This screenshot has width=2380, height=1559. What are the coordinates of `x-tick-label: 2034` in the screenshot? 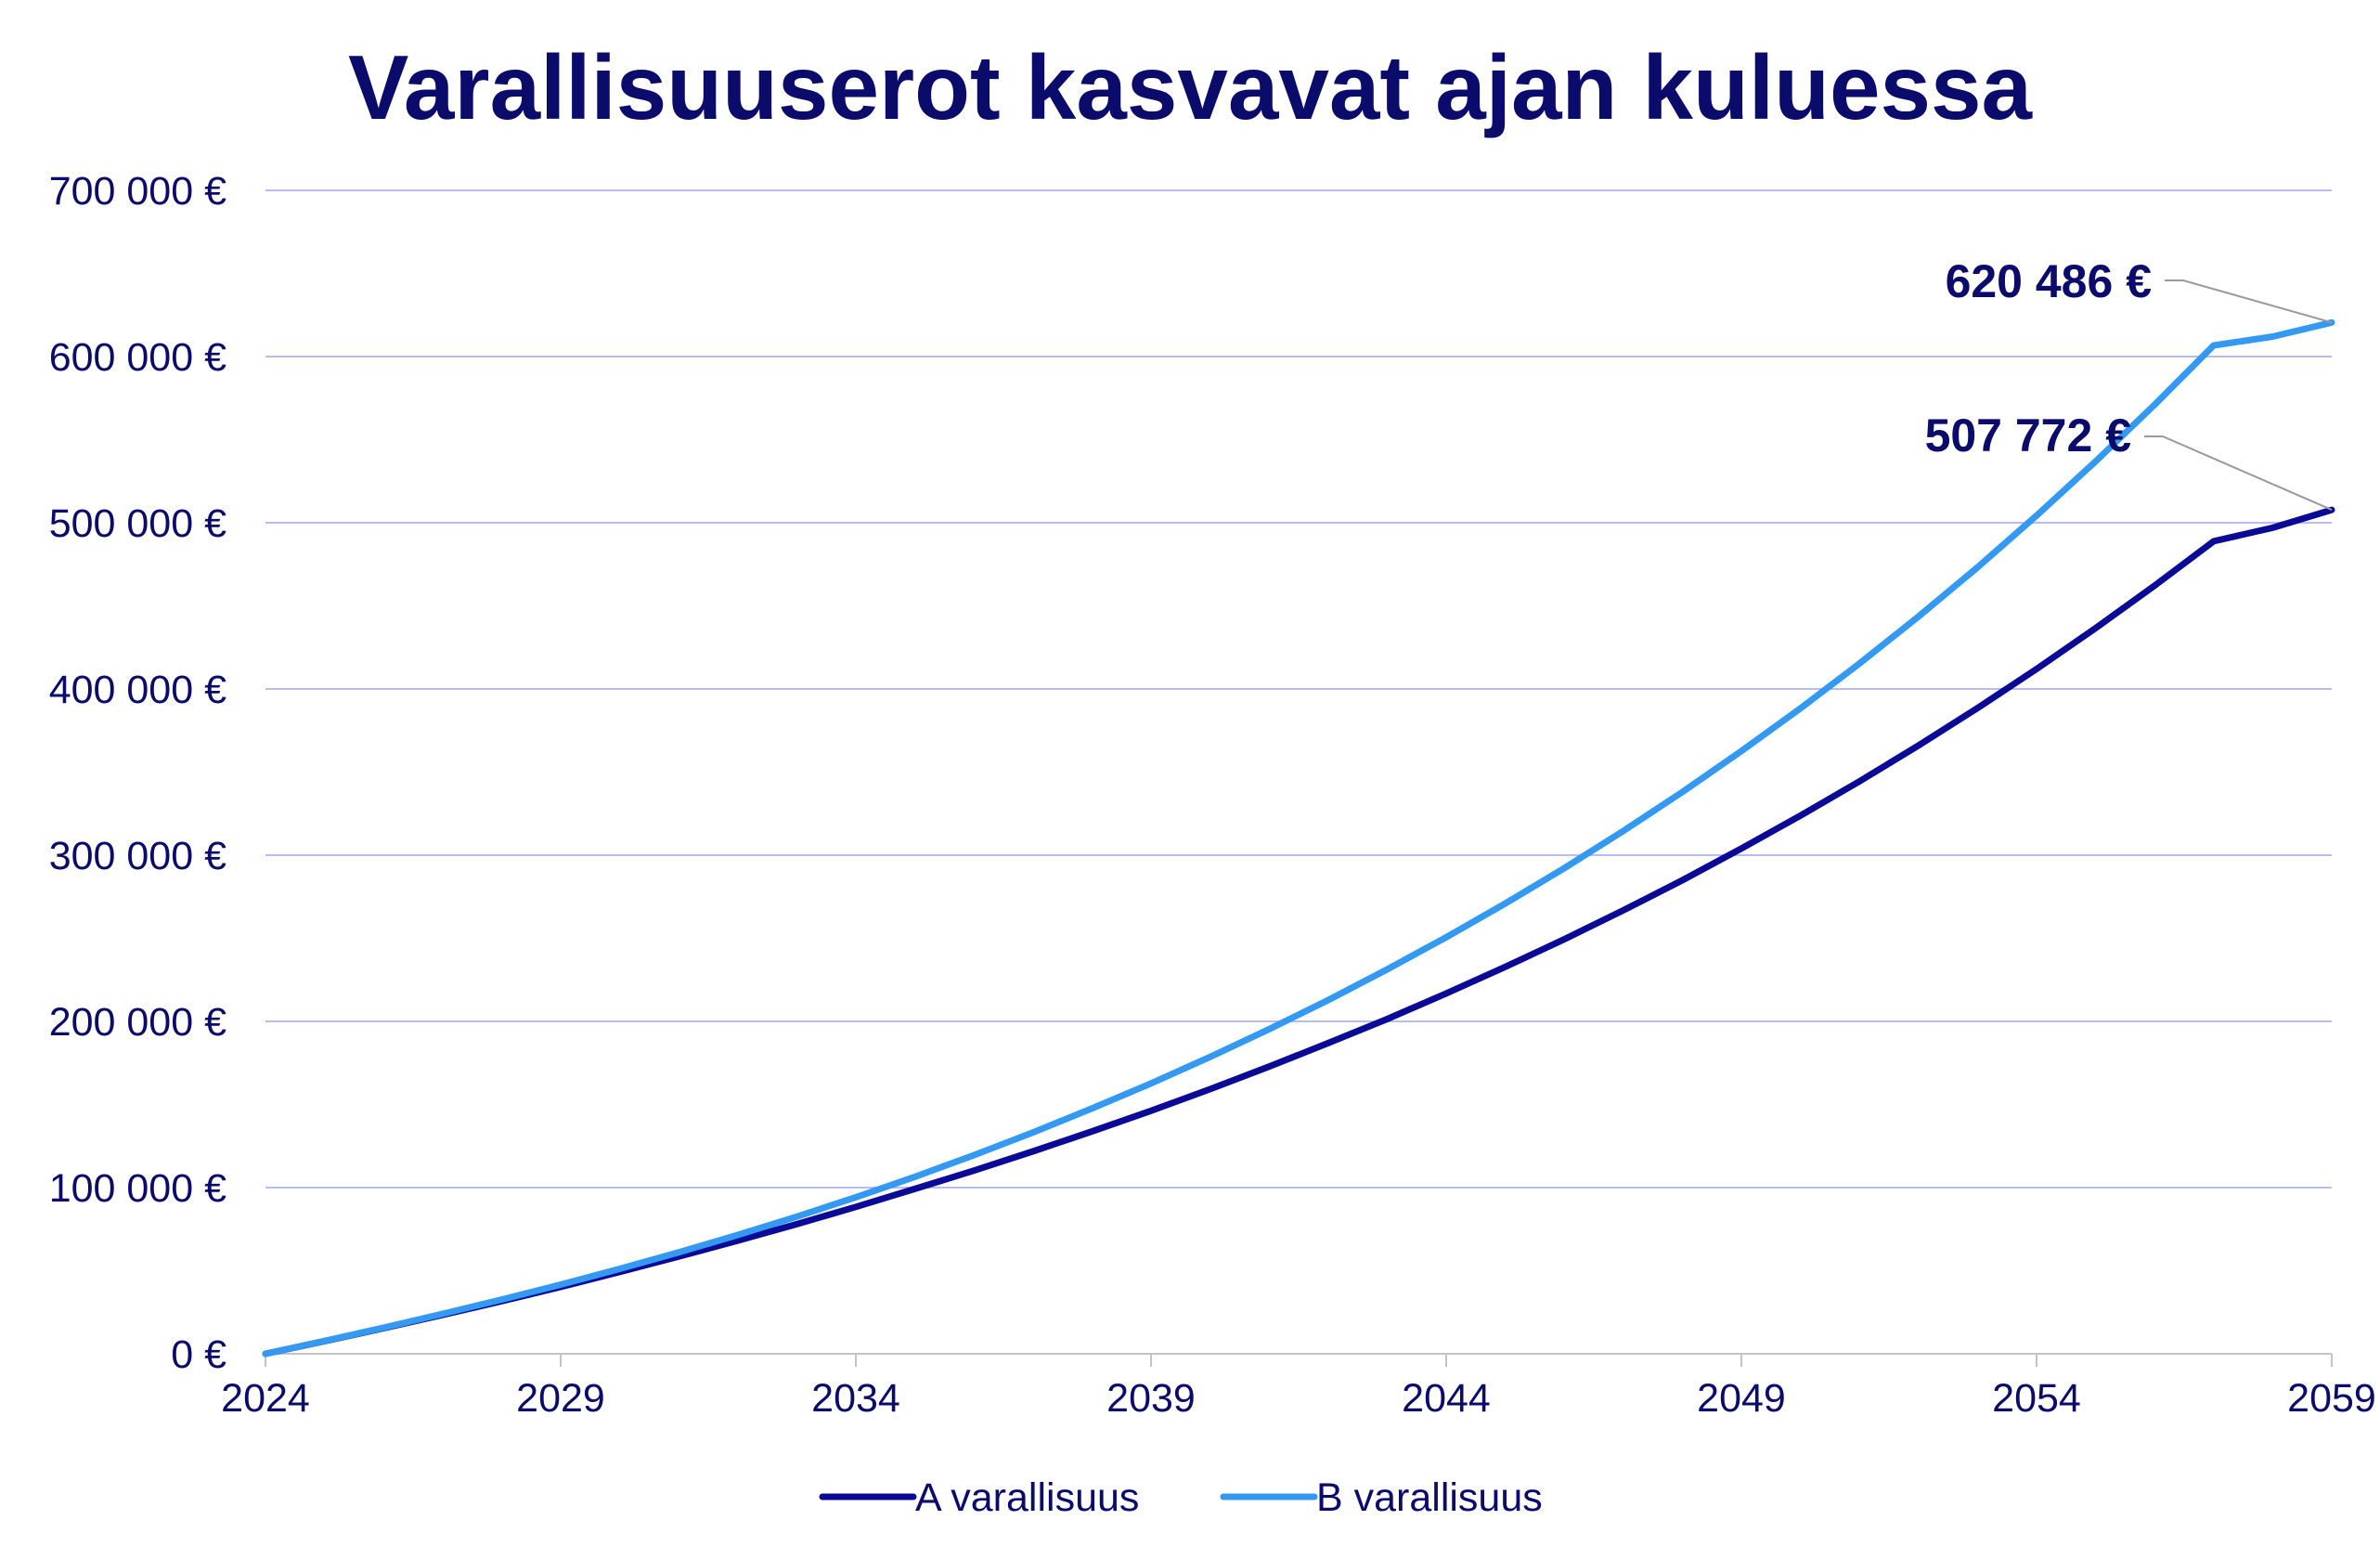 It's located at (855, 1399).